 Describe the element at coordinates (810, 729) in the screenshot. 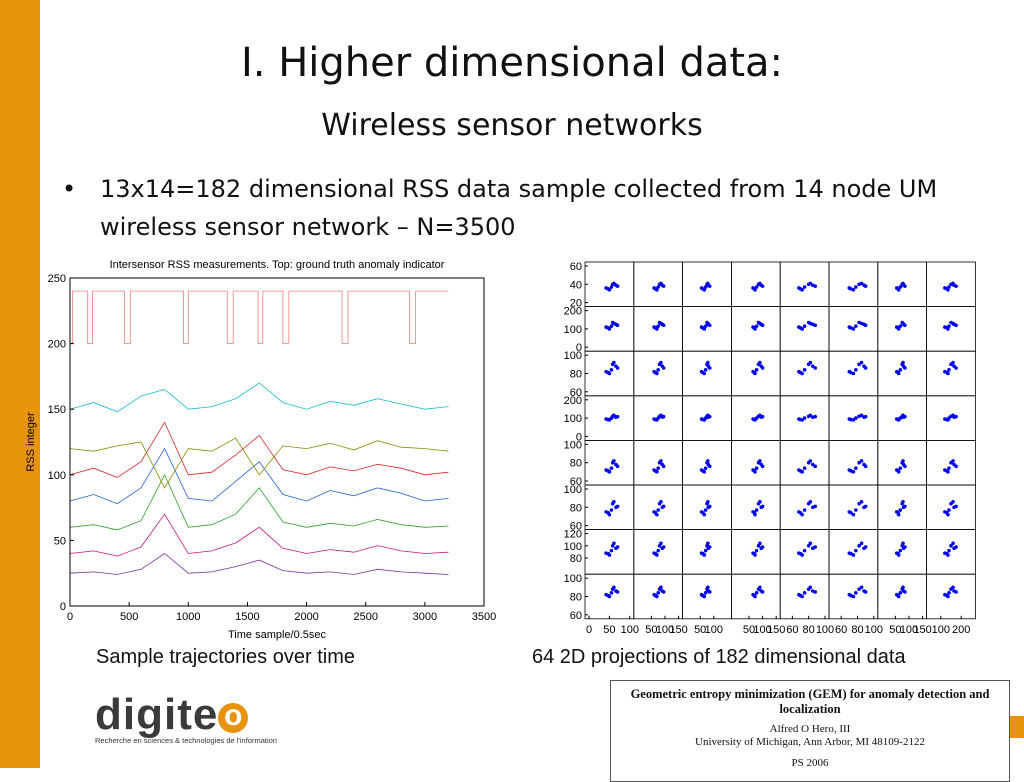

I see `paper-author: Alfred O Hero, III` at that location.